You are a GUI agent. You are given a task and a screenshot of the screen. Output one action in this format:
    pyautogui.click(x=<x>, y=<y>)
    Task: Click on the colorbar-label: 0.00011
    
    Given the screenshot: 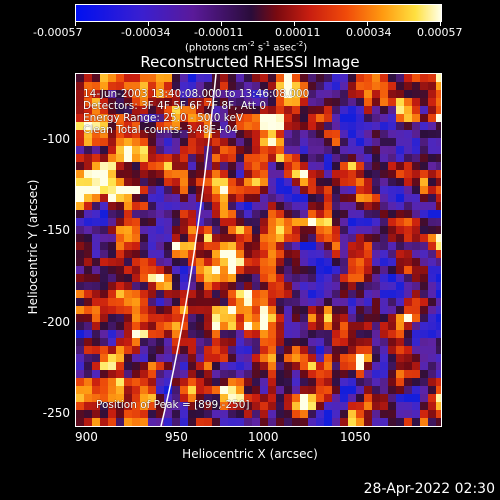 What is the action you would take?
    pyautogui.click(x=298, y=32)
    